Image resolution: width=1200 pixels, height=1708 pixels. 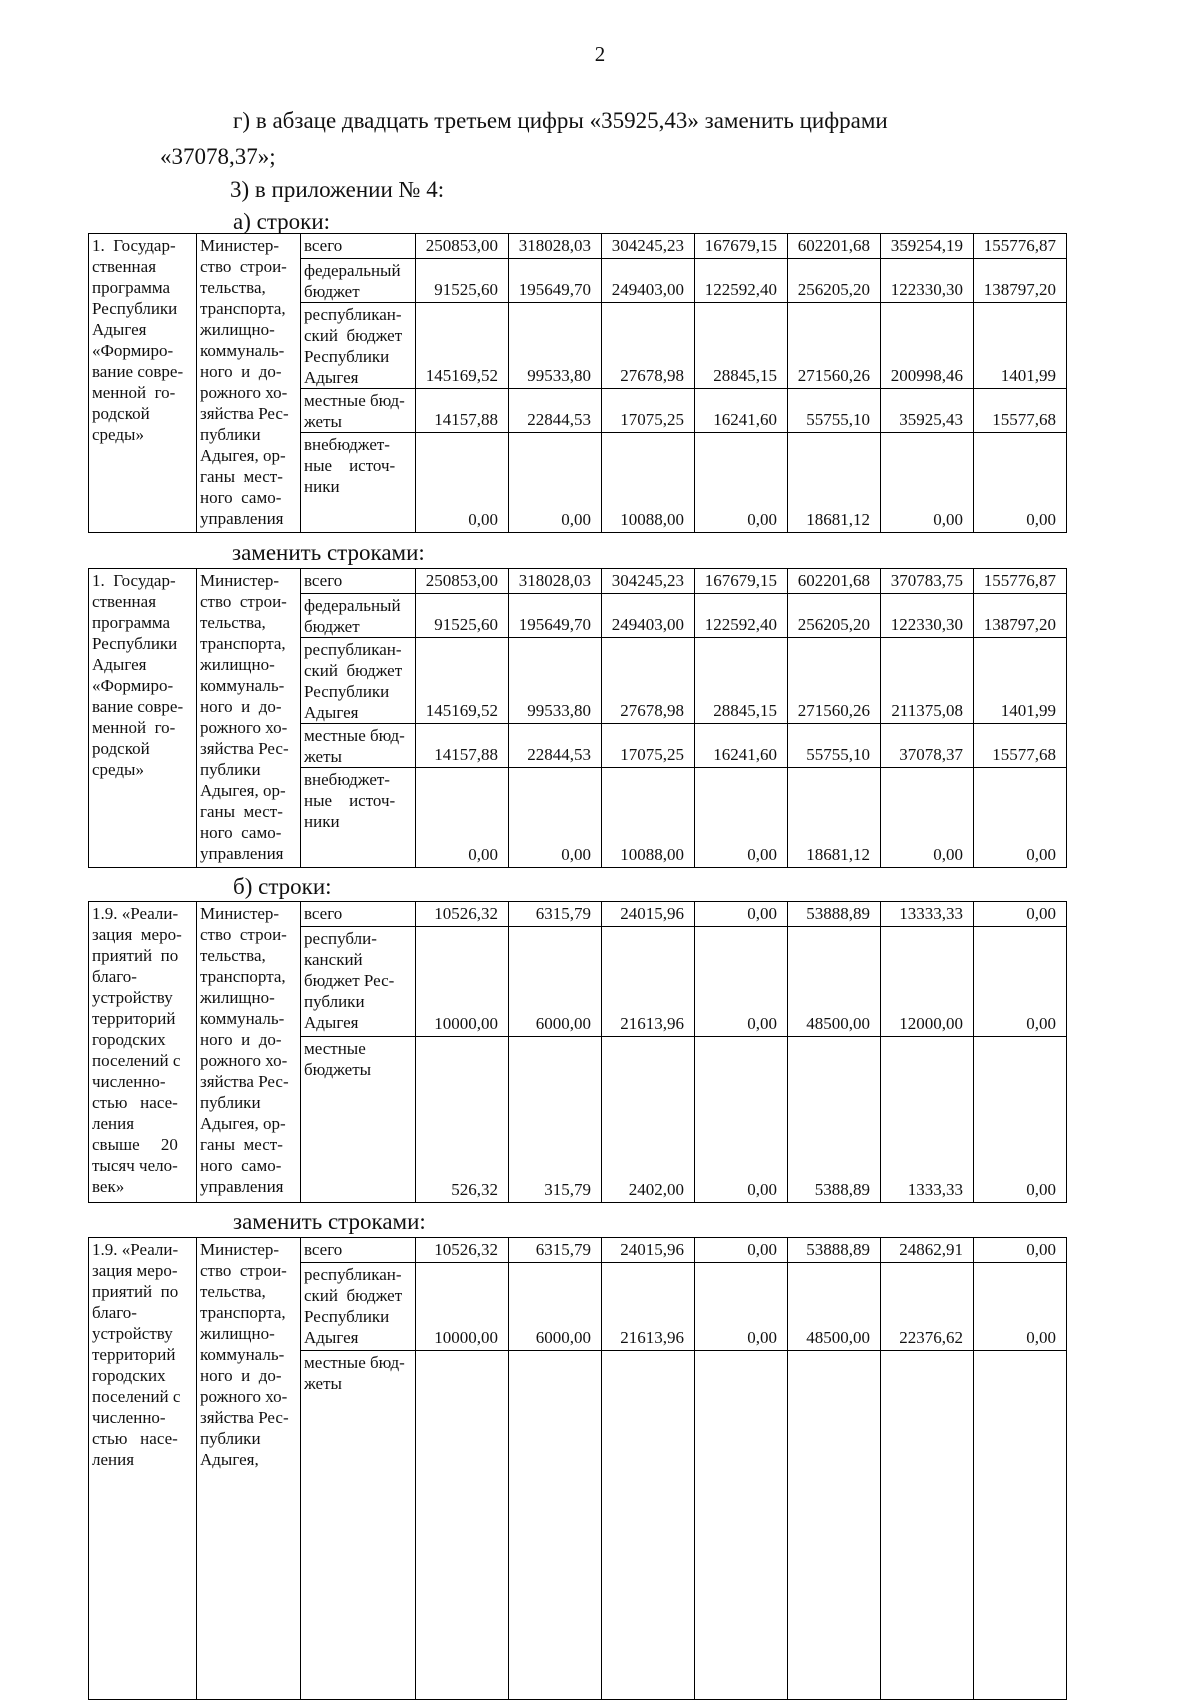 What do you see at coordinates (927, 345) in the screenshot?
I see `value-cell: 200998,46` at bounding box center [927, 345].